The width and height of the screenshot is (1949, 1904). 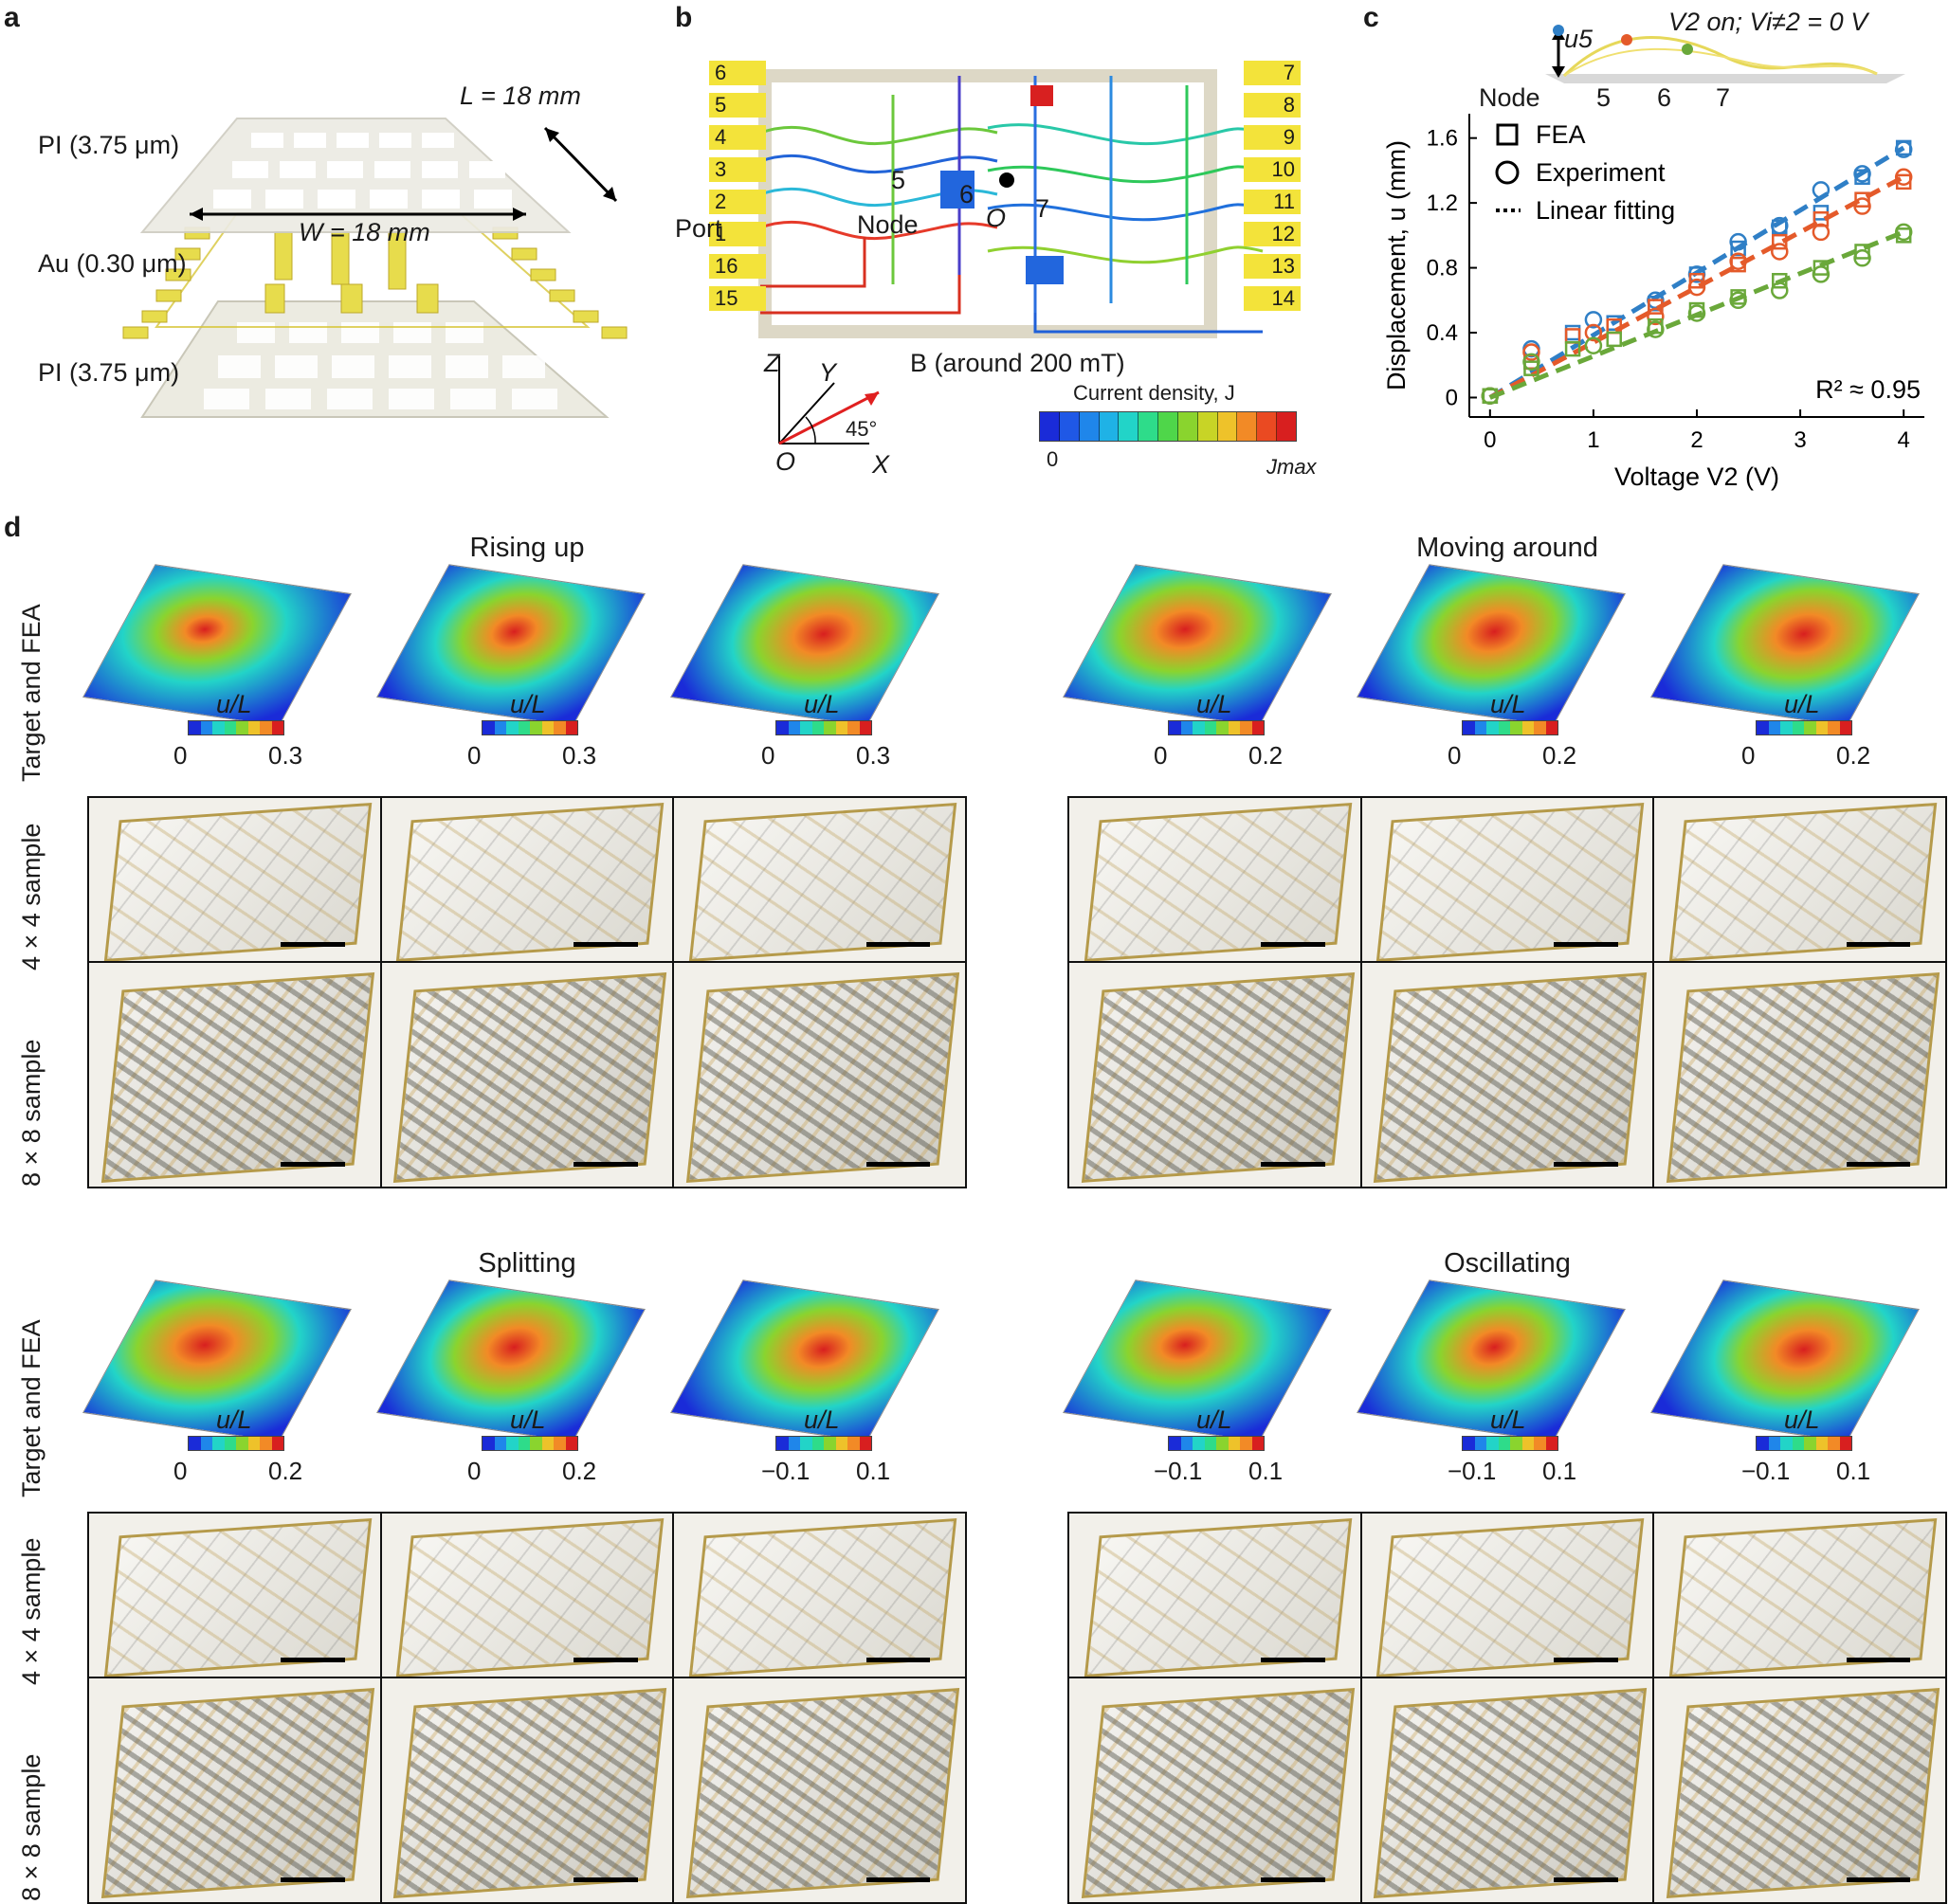 I want to click on colorbar-max-label: 0.2, so click(x=580, y=1471).